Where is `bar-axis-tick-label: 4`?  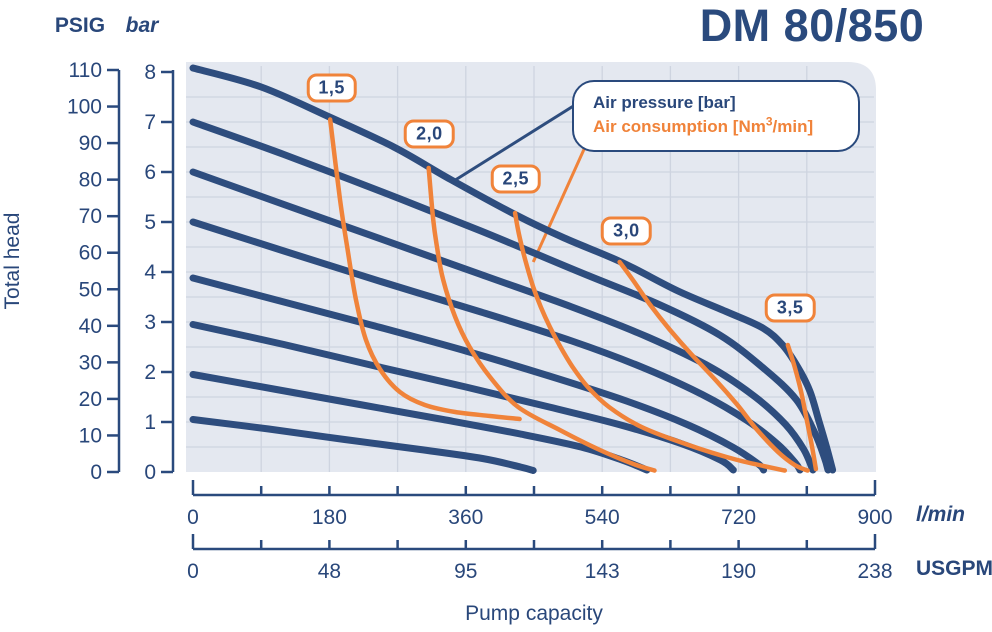
bar-axis-tick-label: 4 is located at coordinates (150, 272).